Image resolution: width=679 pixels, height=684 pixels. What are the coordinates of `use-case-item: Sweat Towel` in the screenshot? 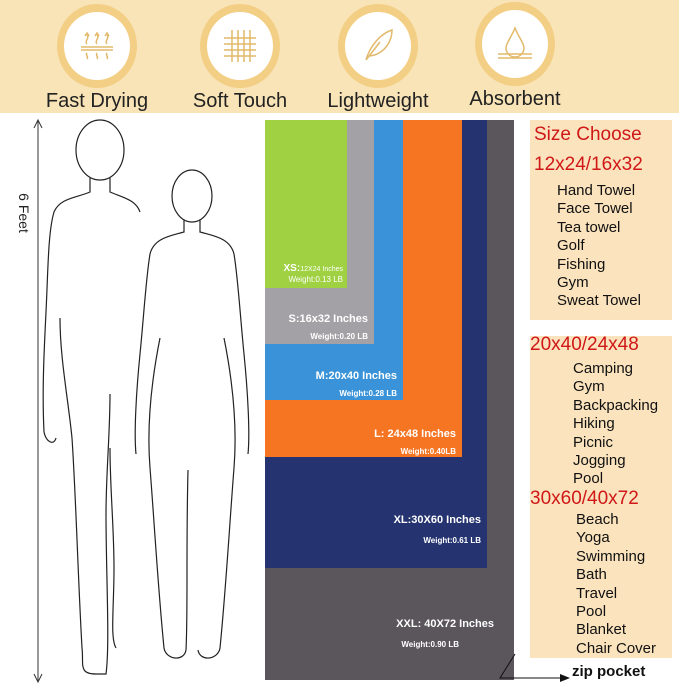 It's located at (599, 301).